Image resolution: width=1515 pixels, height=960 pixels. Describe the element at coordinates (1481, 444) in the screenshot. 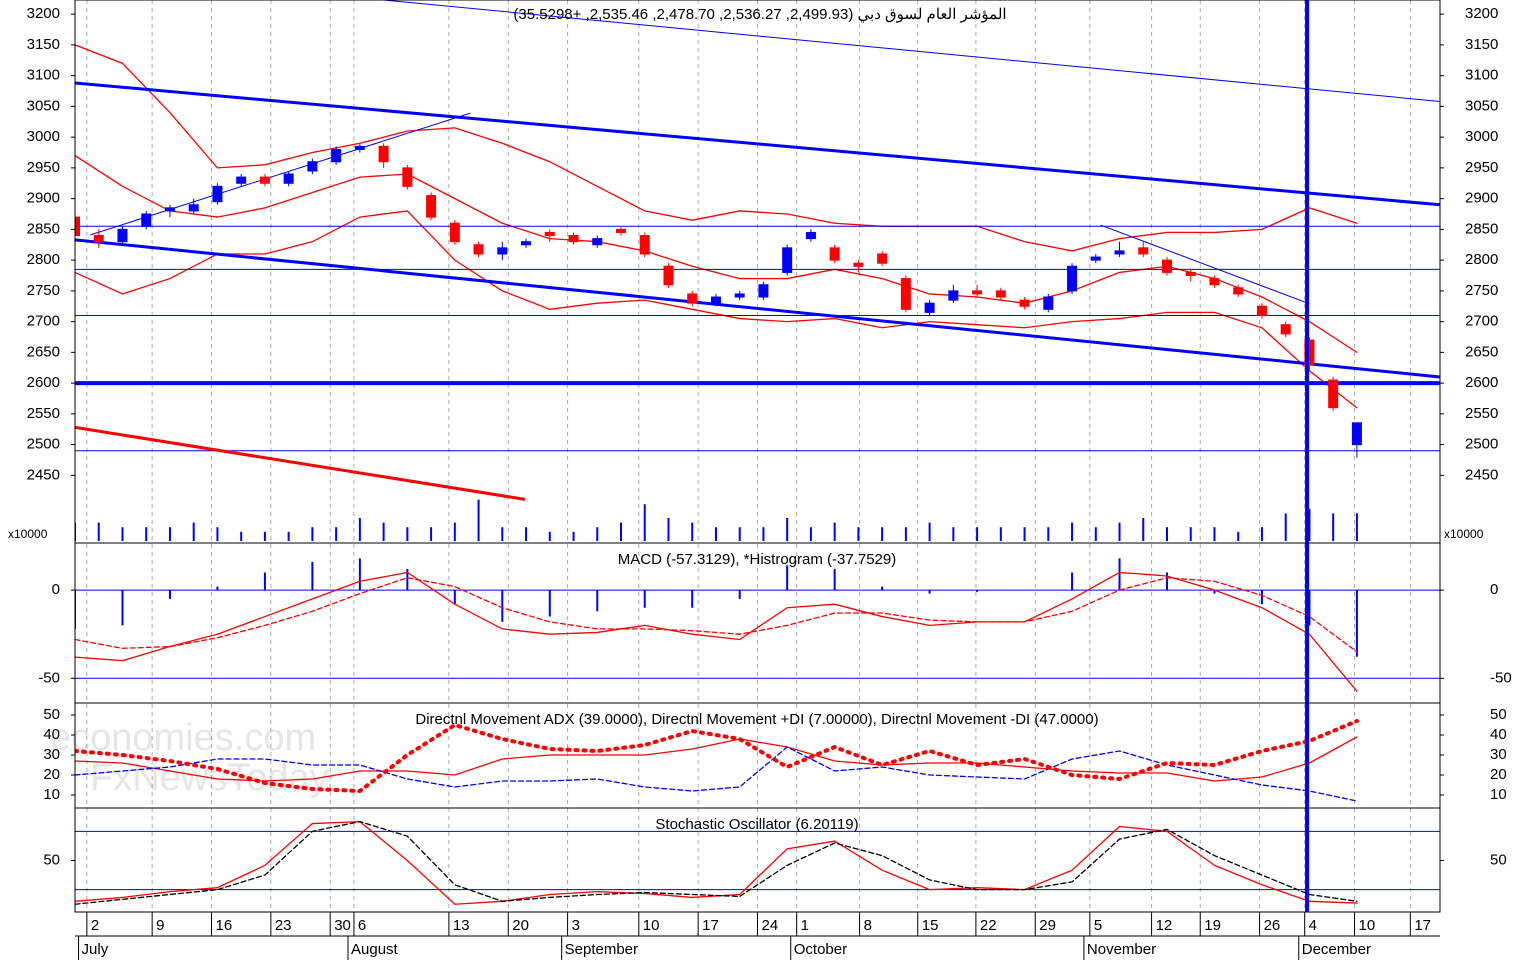

I see `y-tick-label-right: 2500` at that location.